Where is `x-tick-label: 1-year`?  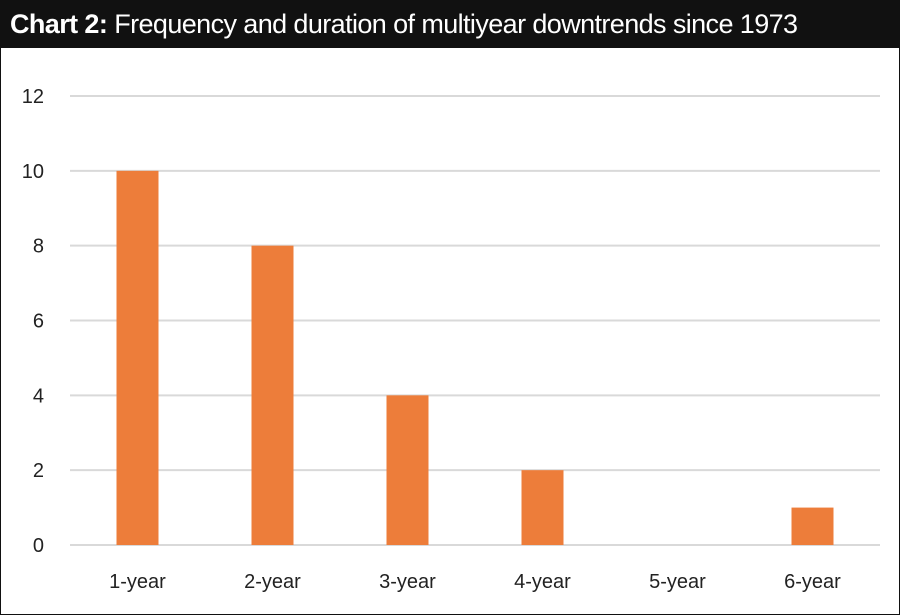
x-tick-label: 1-year is located at coordinates (137, 582).